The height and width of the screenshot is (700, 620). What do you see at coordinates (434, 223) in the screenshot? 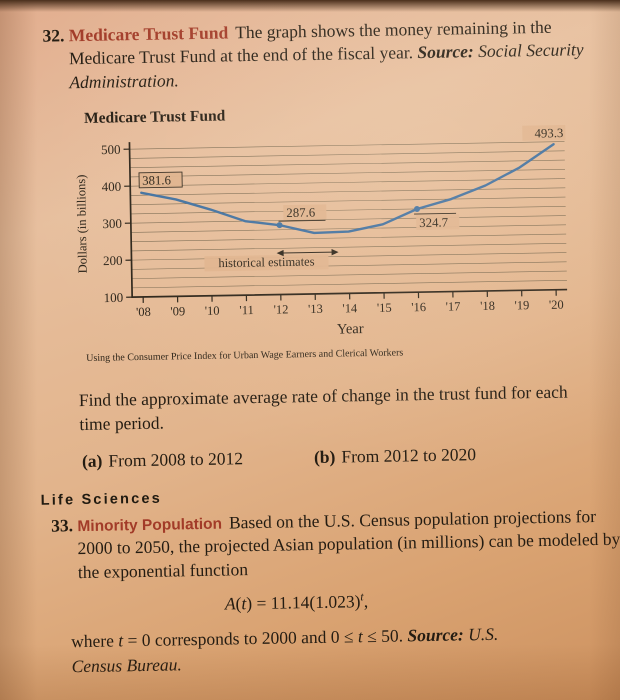
I see `point-label: 324.7` at bounding box center [434, 223].